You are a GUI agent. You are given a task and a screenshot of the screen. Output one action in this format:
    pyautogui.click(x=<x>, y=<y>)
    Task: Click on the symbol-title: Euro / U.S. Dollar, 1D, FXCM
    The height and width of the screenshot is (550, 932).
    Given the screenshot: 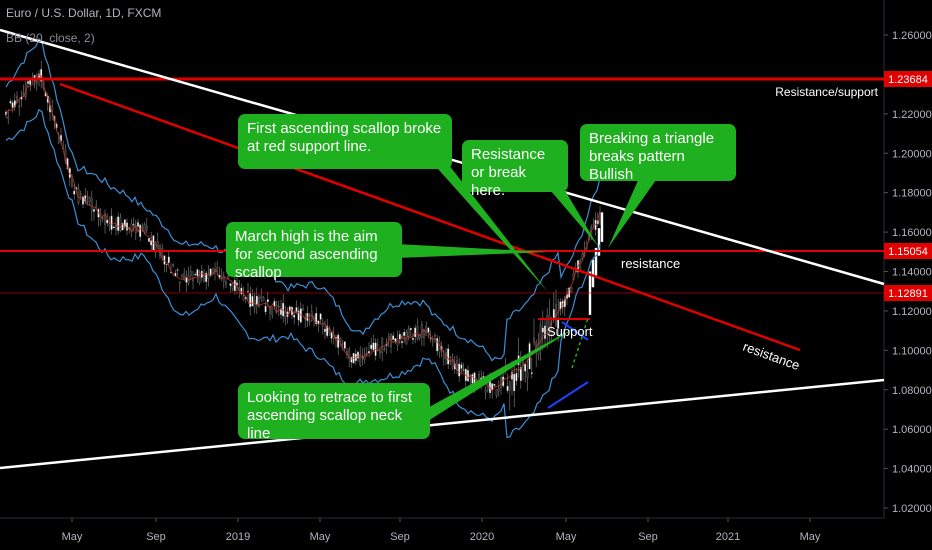 What is the action you would take?
    pyautogui.click(x=84, y=13)
    